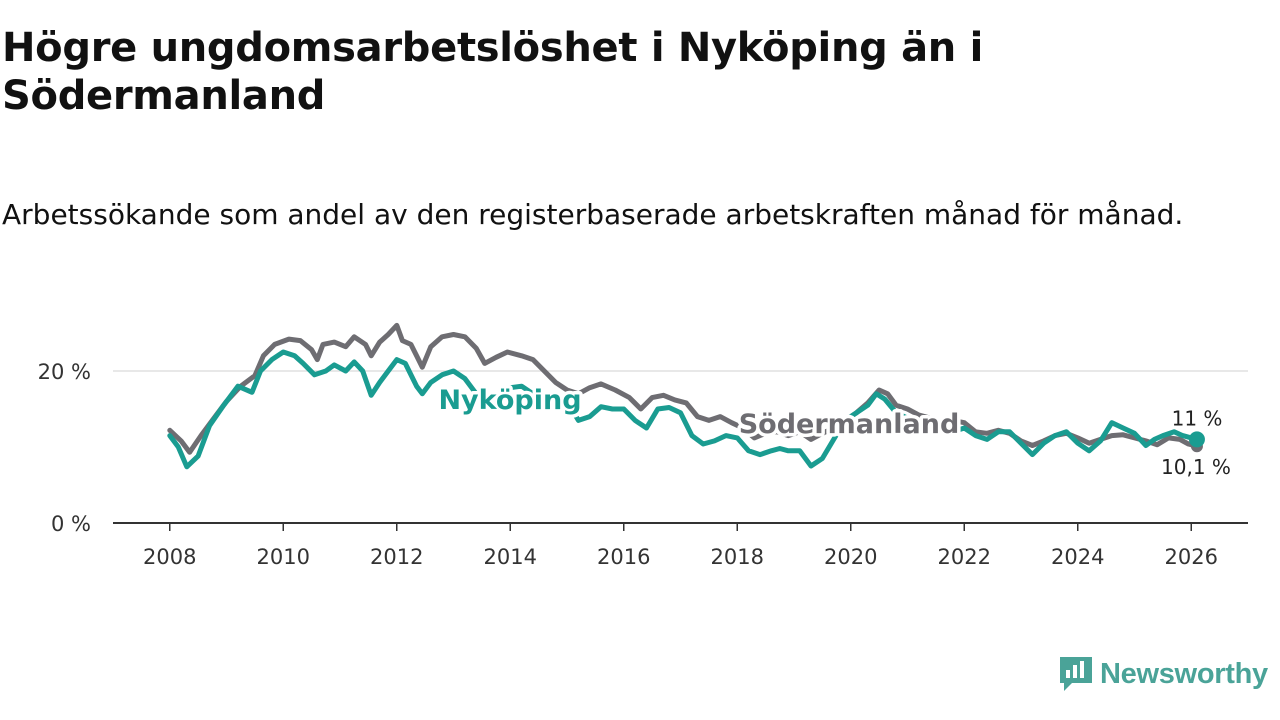 The image size is (1280, 720). I want to click on end-value-label: 11 %, so click(1197, 418).